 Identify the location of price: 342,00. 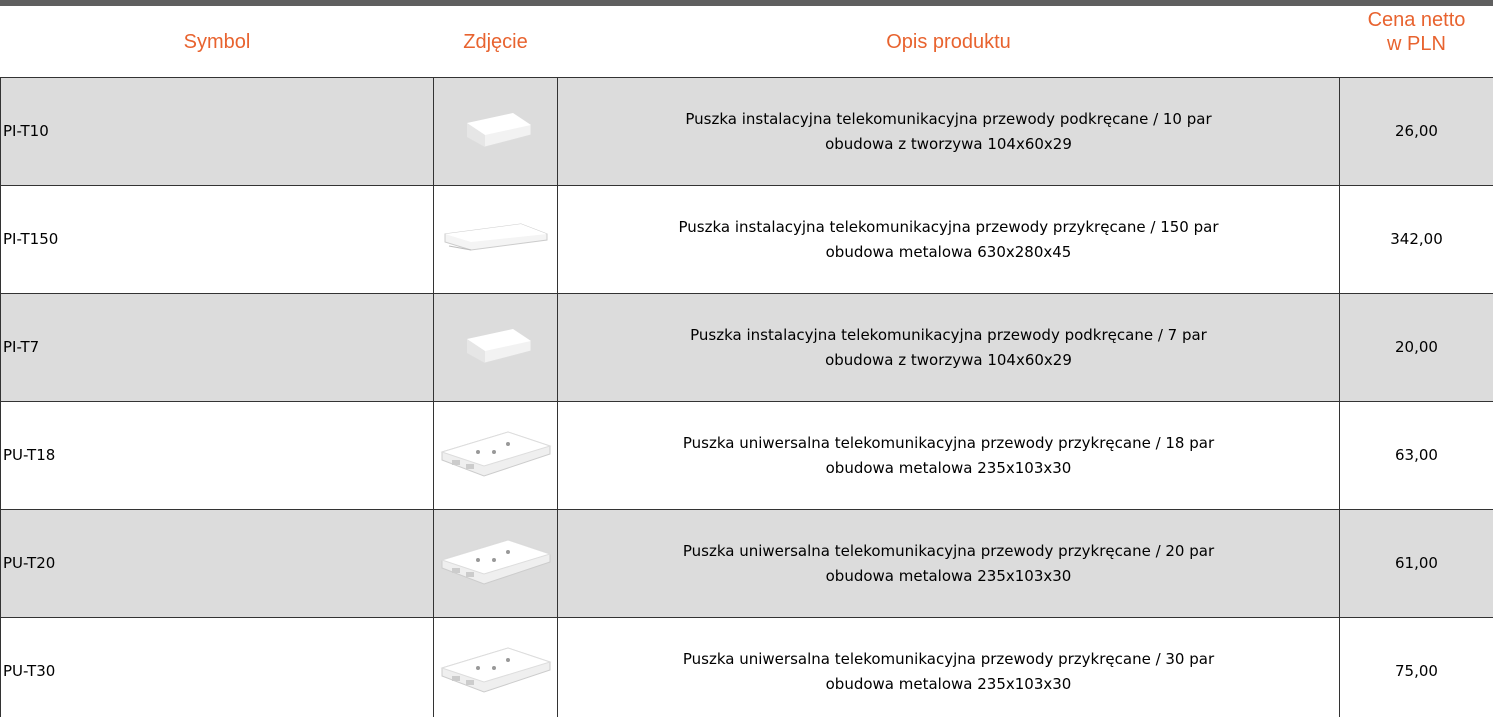
(1416, 239).